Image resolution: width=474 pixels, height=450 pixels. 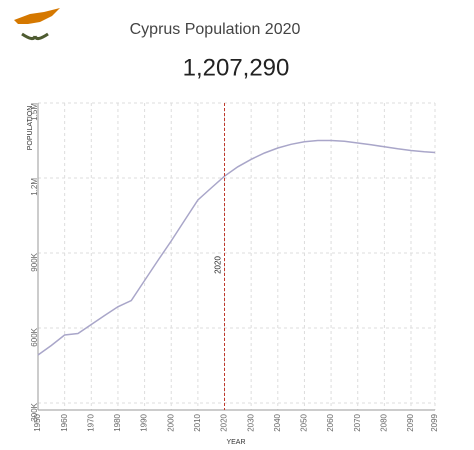 What do you see at coordinates (224, 422) in the screenshot?
I see `x-tick-label: 2020` at bounding box center [224, 422].